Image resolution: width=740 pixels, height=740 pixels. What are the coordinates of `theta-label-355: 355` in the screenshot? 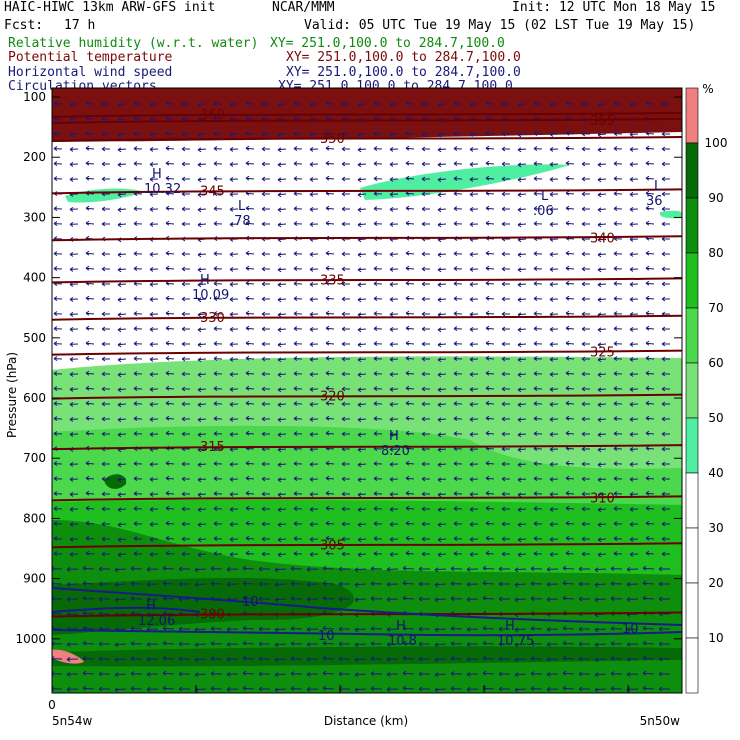 It's located at (602, 121).